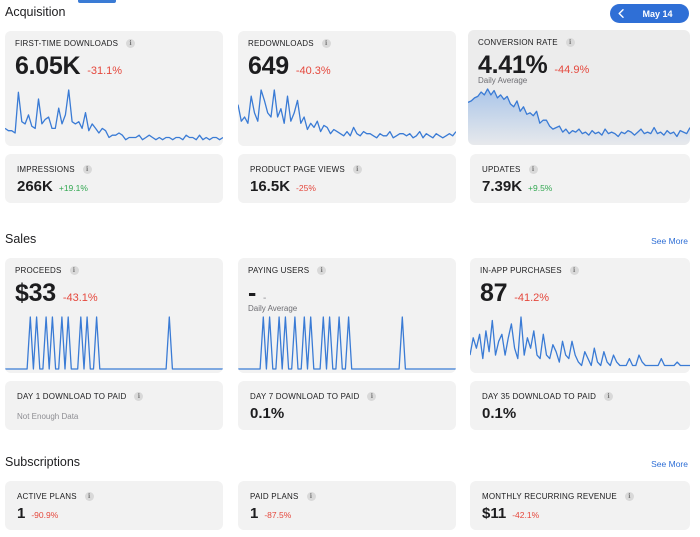 The height and width of the screenshot is (537, 700). I want to click on section-title-sales: Sales, so click(21, 239).